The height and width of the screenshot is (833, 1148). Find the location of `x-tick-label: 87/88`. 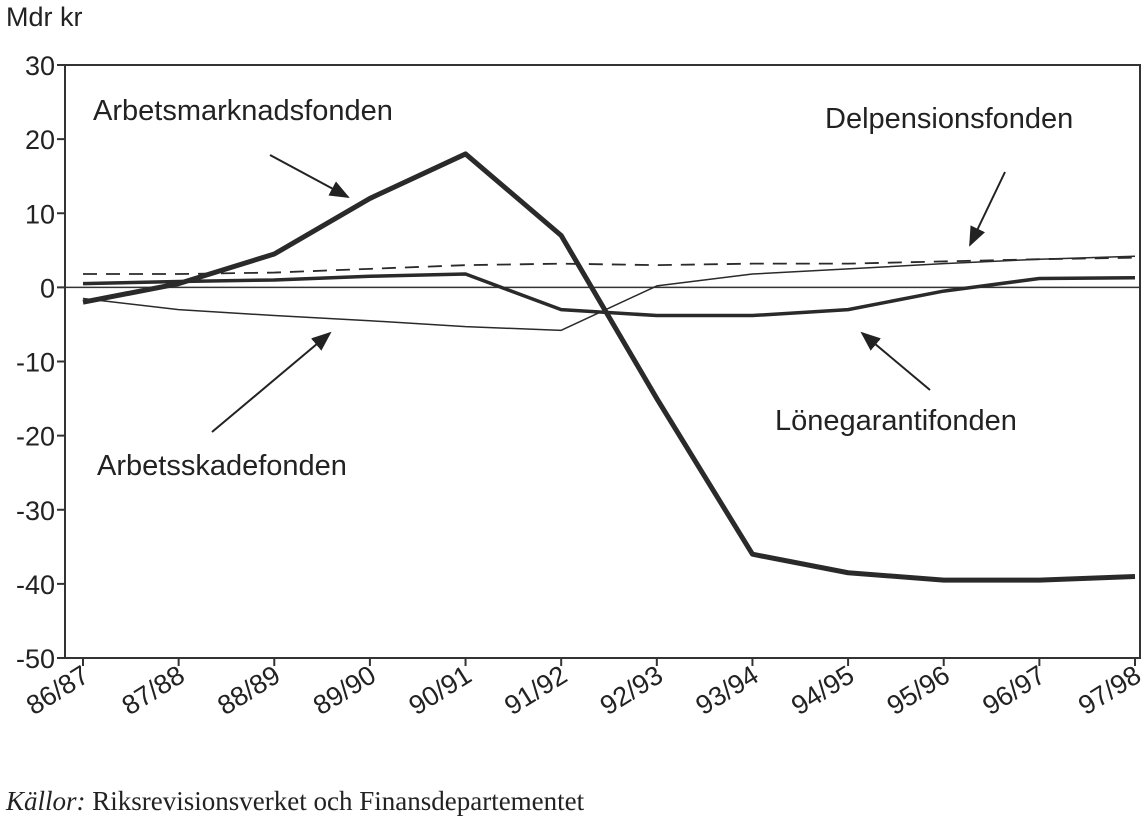

x-tick-label: 87/88 is located at coordinates (153, 690).